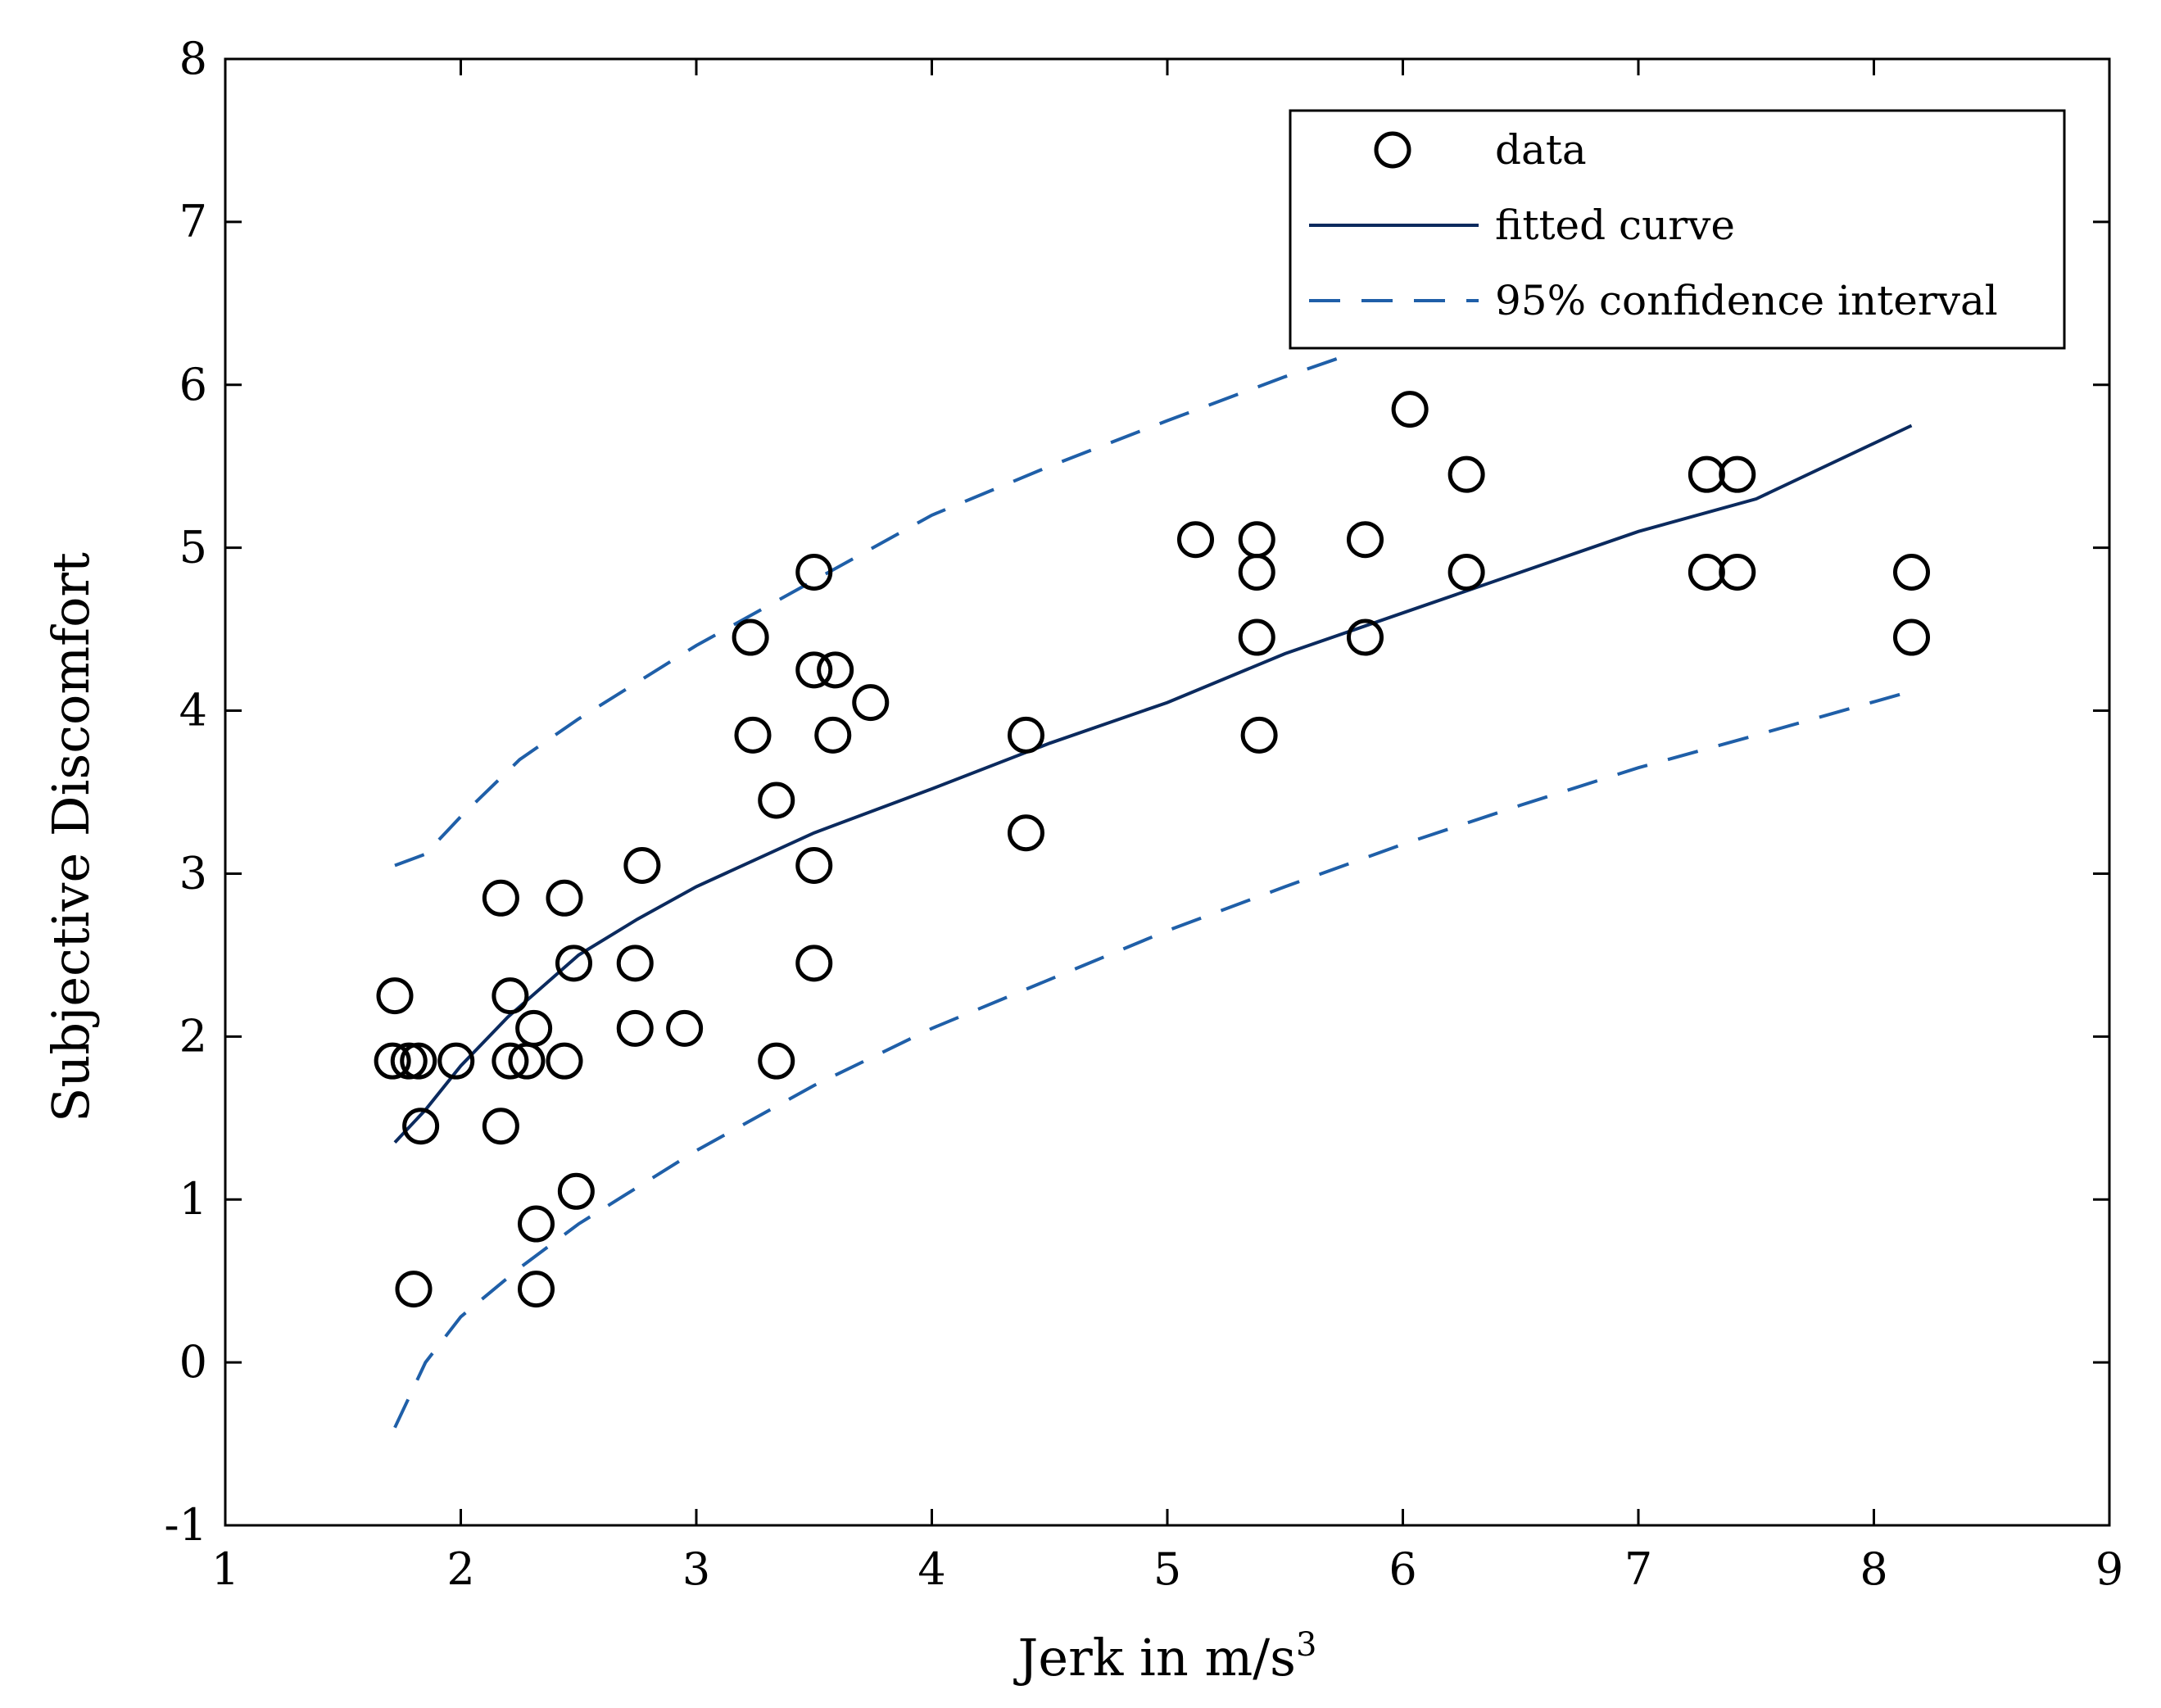 This screenshot has width=2161, height=1708. What do you see at coordinates (1402, 1569) in the screenshot?
I see `x-tick-label: 6` at bounding box center [1402, 1569].